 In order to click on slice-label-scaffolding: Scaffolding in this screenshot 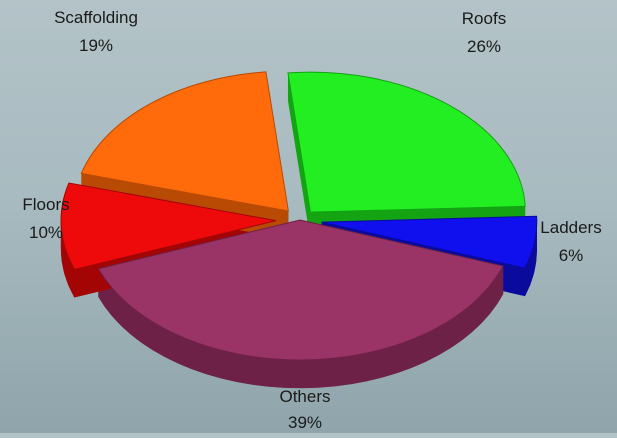, I will do `click(96, 17)`.